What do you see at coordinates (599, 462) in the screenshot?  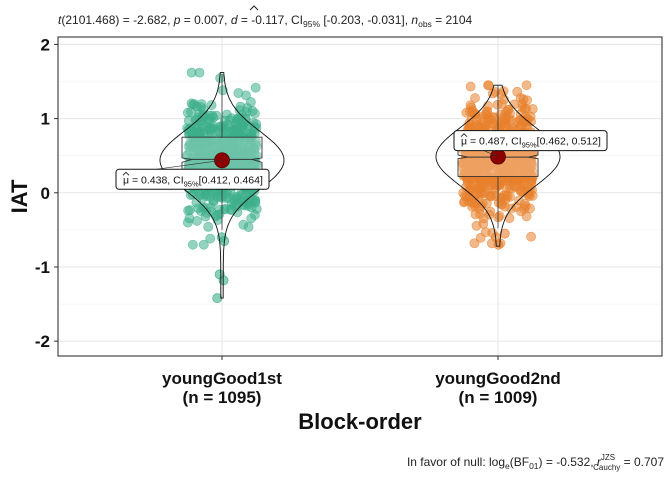 I see `caption-r-label: r` at bounding box center [599, 462].